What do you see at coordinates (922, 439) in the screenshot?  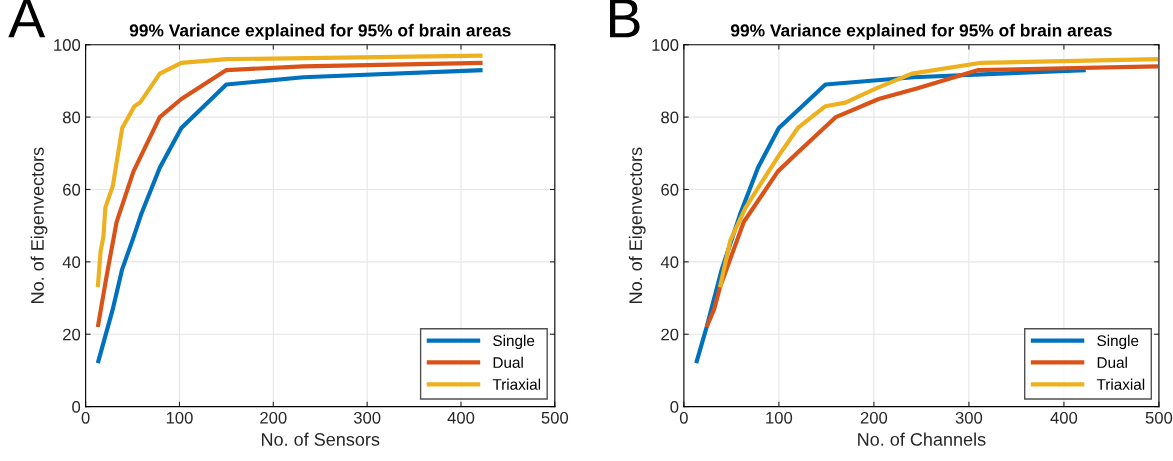 I see `x-axis-title: No. of Channels` at bounding box center [922, 439].